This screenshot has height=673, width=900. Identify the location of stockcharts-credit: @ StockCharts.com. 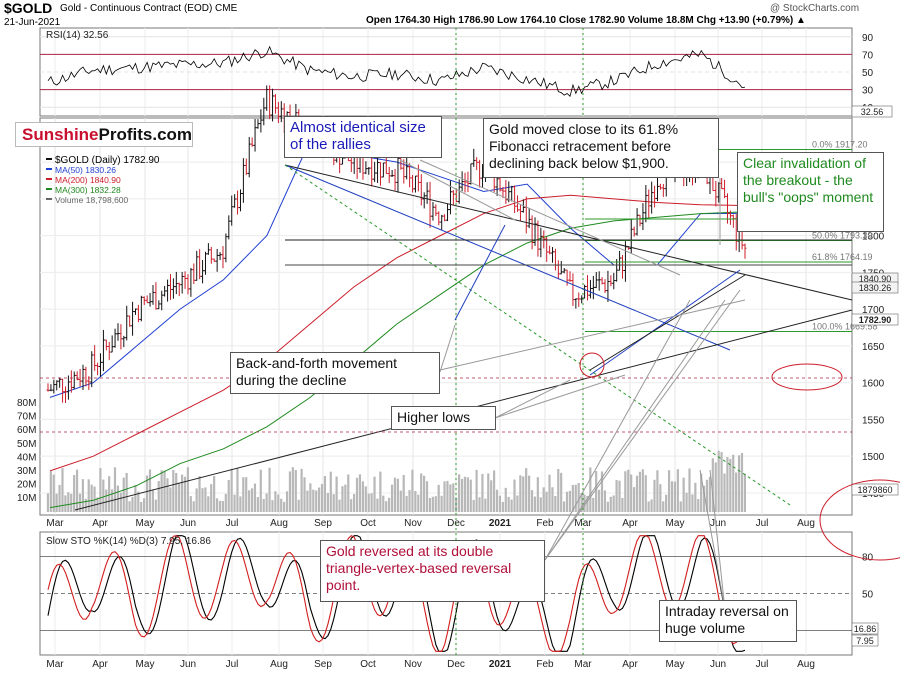
(815, 8).